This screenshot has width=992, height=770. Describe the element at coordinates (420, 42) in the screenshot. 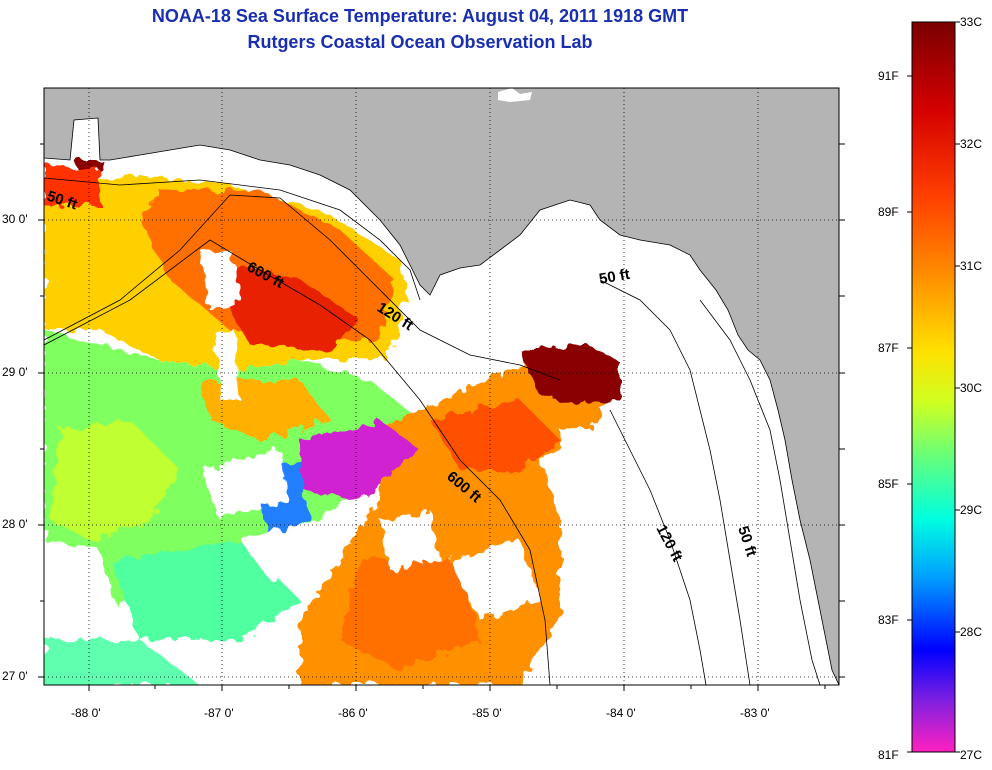

I see `map-subtitle: Rutgers Coastal Ocean Observation Lab` at that location.